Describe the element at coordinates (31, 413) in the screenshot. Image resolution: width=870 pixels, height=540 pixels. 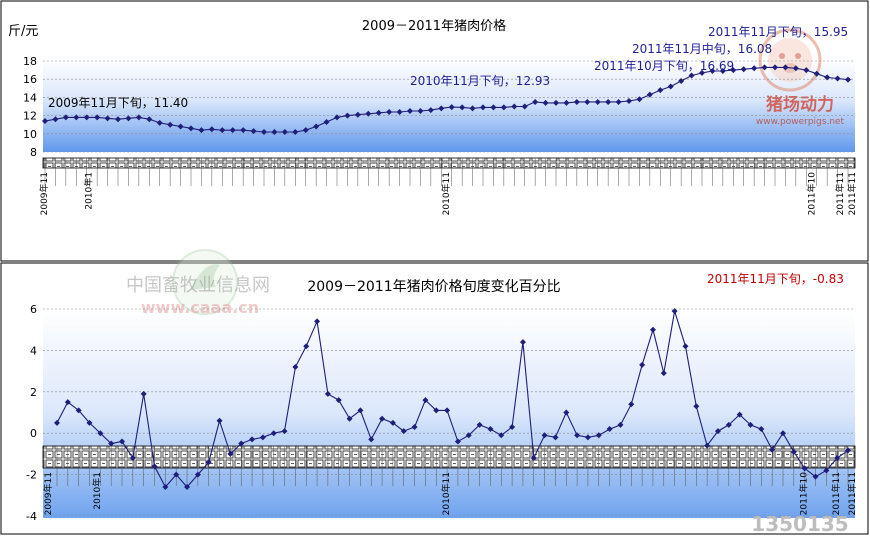
I see `bottom-y-ticks: -4 -2 0 2 4 6` at that location.